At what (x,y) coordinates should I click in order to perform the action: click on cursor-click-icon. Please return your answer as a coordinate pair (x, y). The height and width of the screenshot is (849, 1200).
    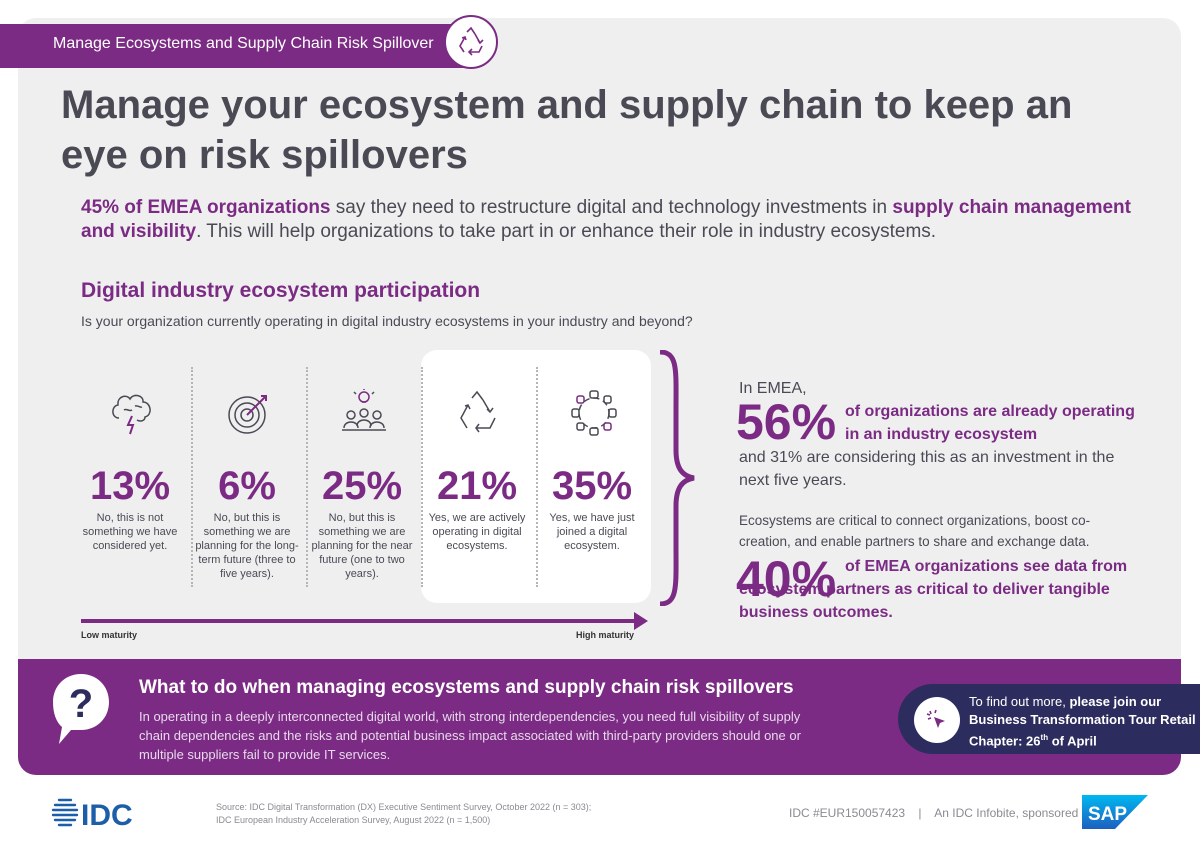
    Looking at the image, I should click on (937, 720).